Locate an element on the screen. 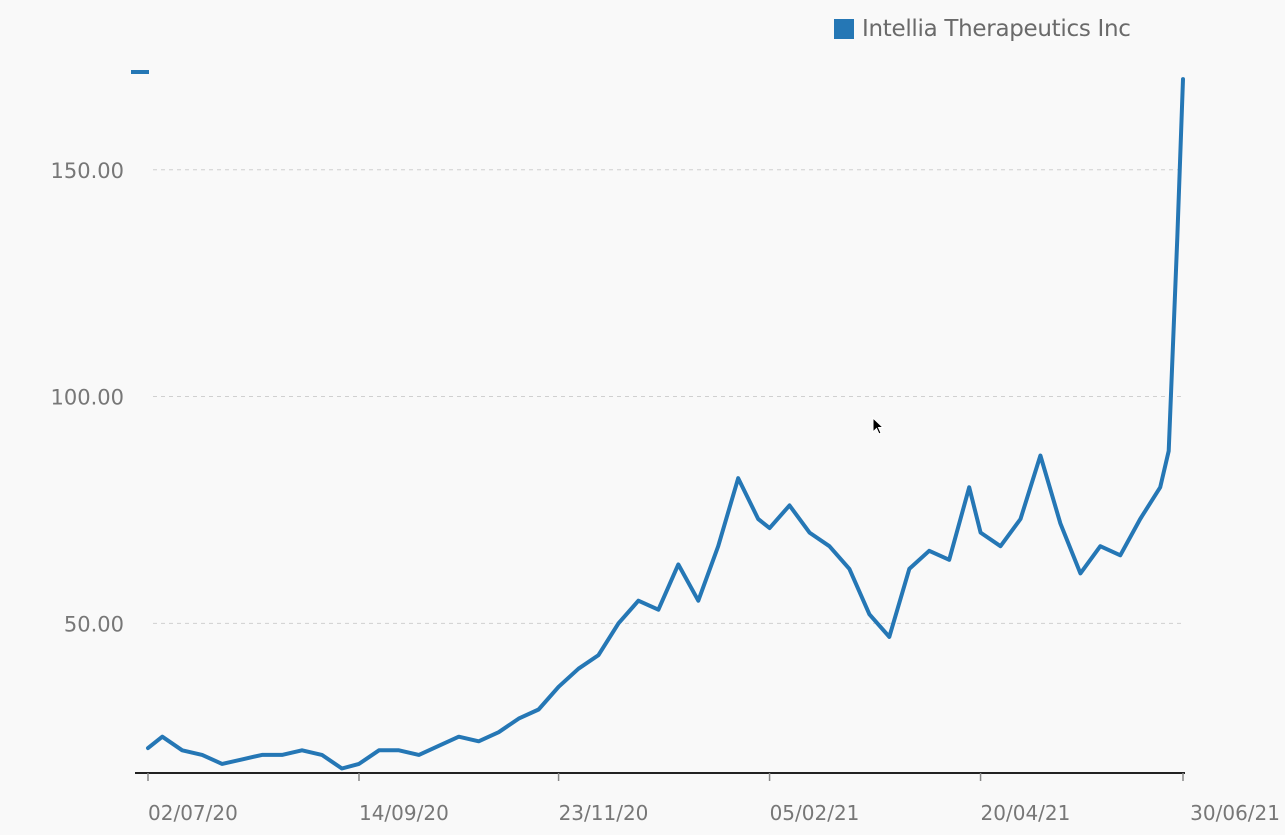 The width and height of the screenshot is (1285, 835). legend: Intellia Therapeutics Inc is located at coordinates (982, 29).